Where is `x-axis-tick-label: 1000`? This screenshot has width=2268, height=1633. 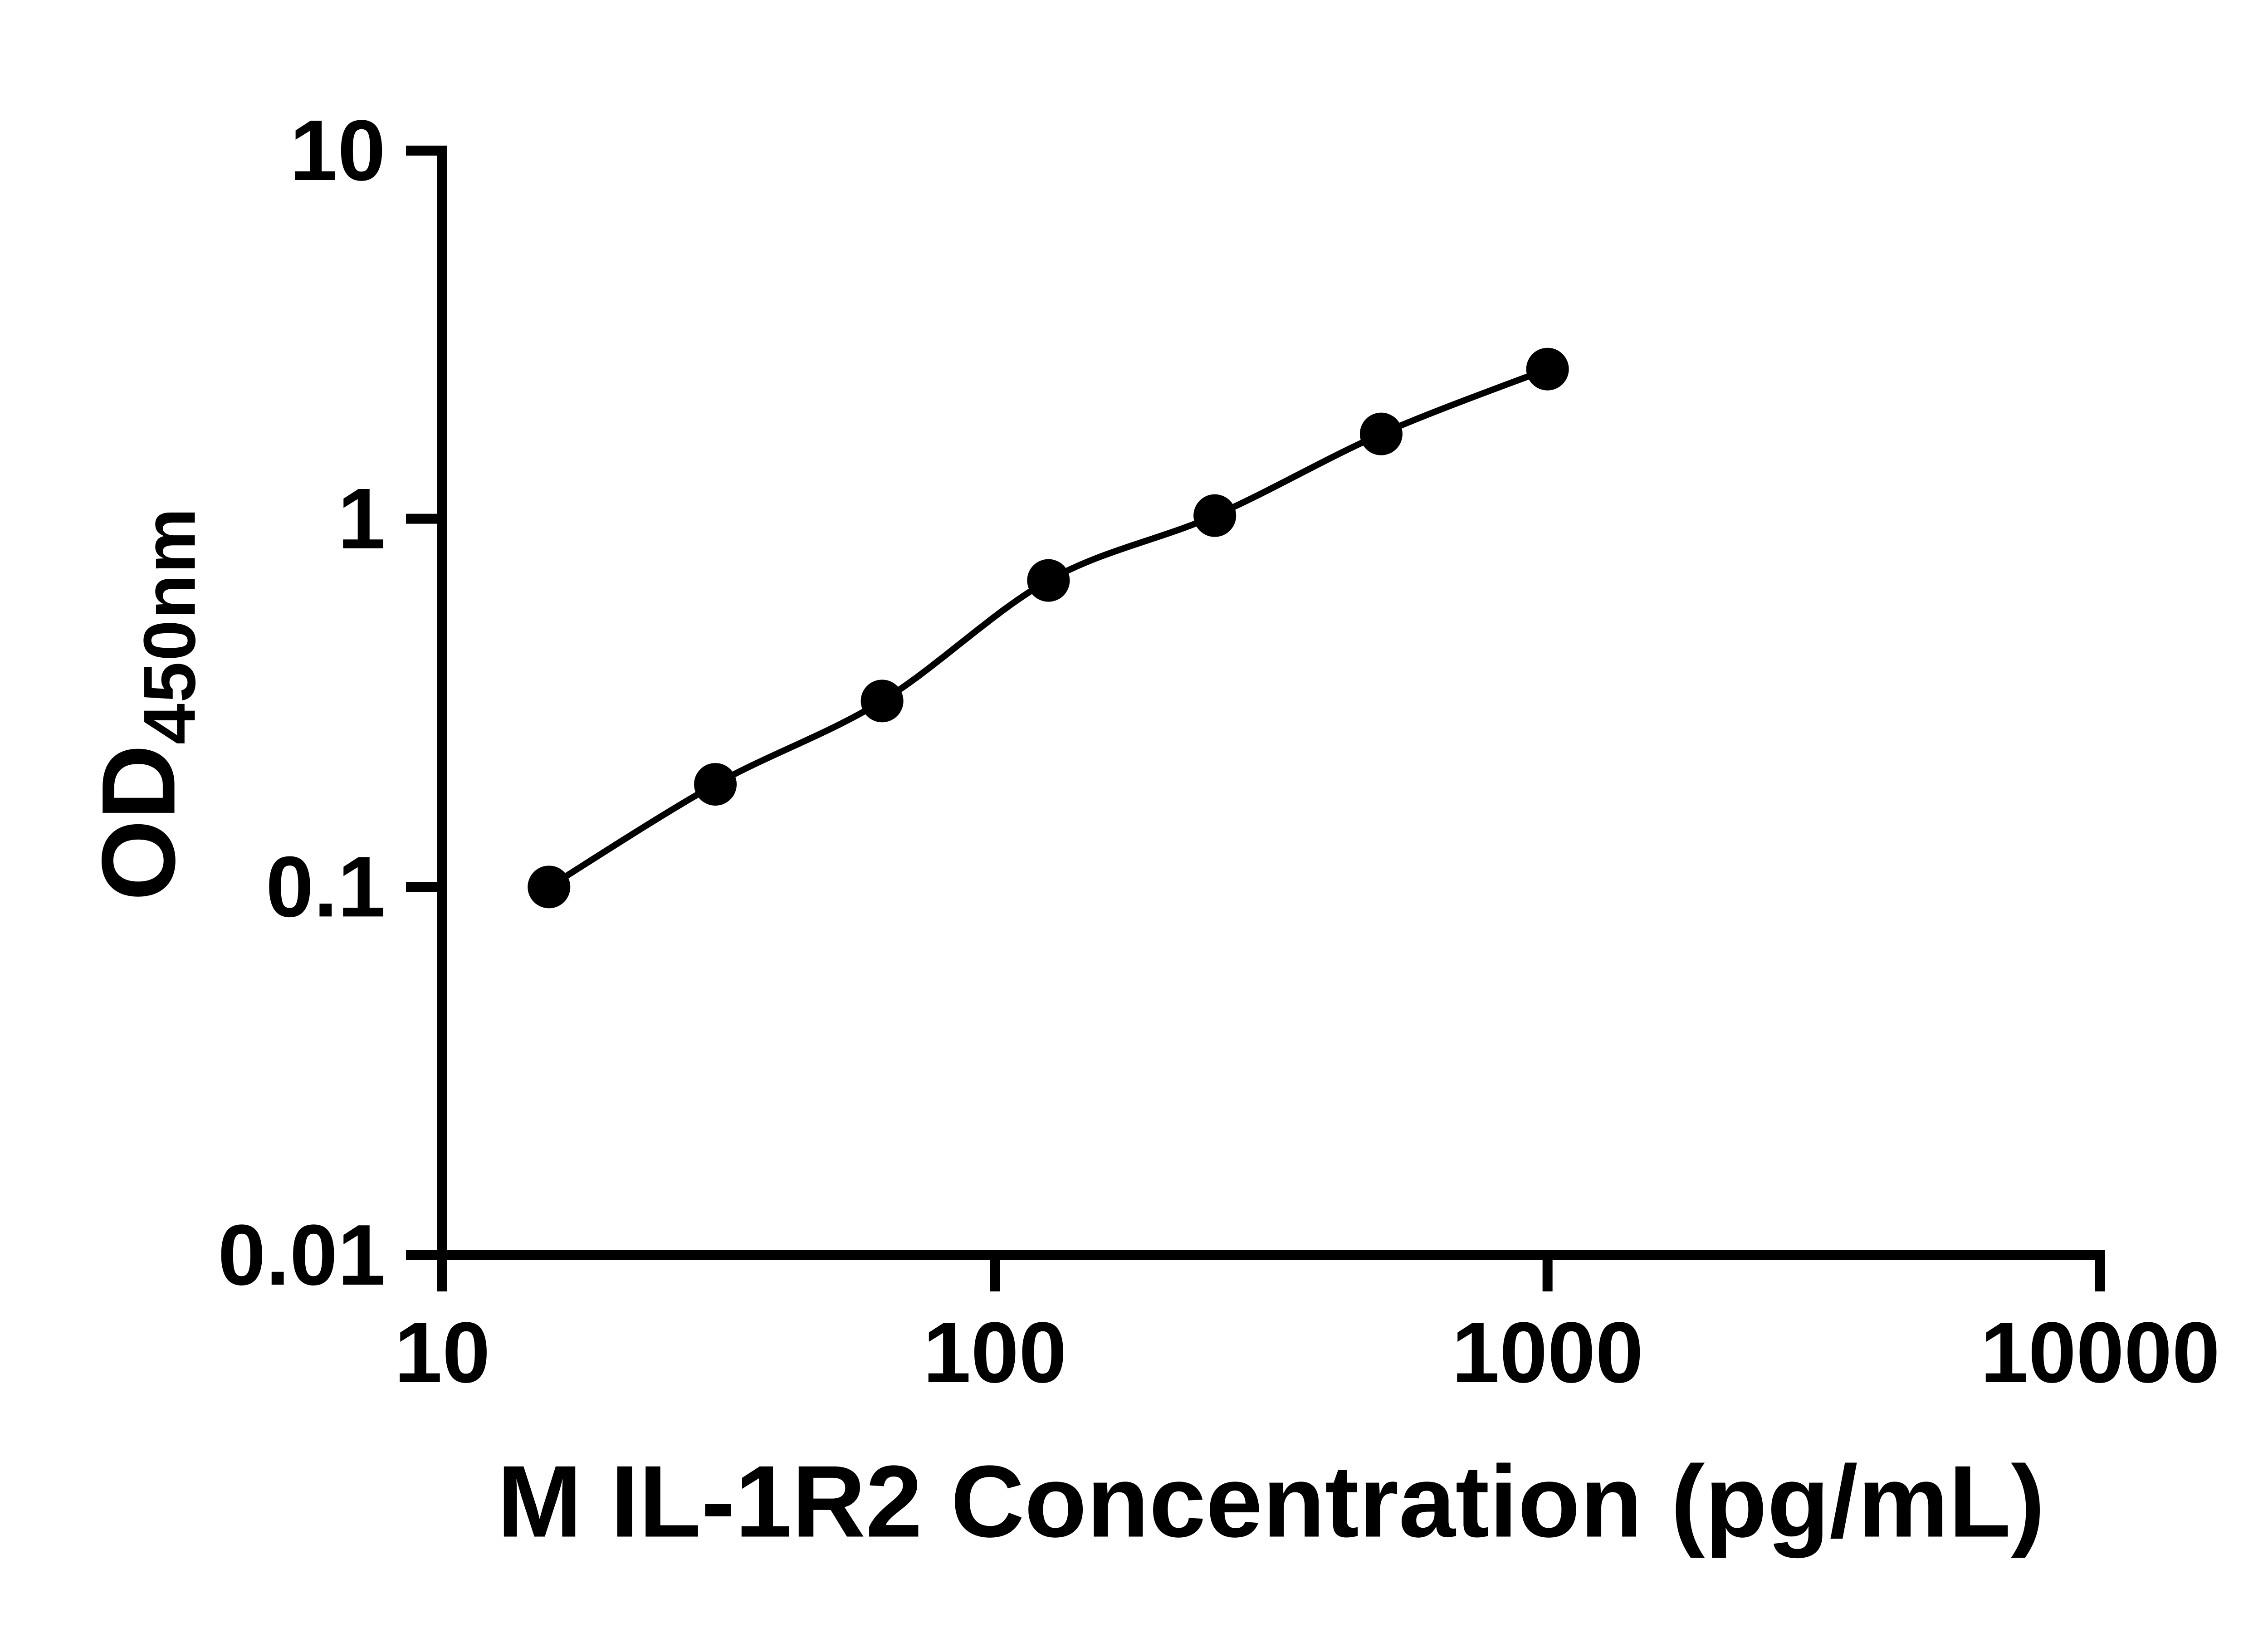 x-axis-tick-label: 1000 is located at coordinates (1547, 1353).